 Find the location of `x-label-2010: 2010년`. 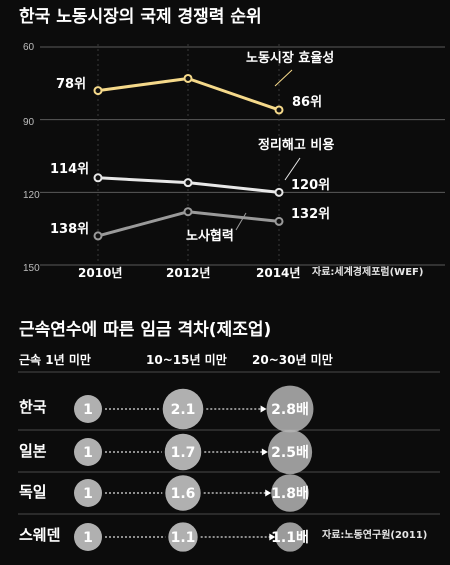

x-label-2010: 2010년 is located at coordinates (100, 273).